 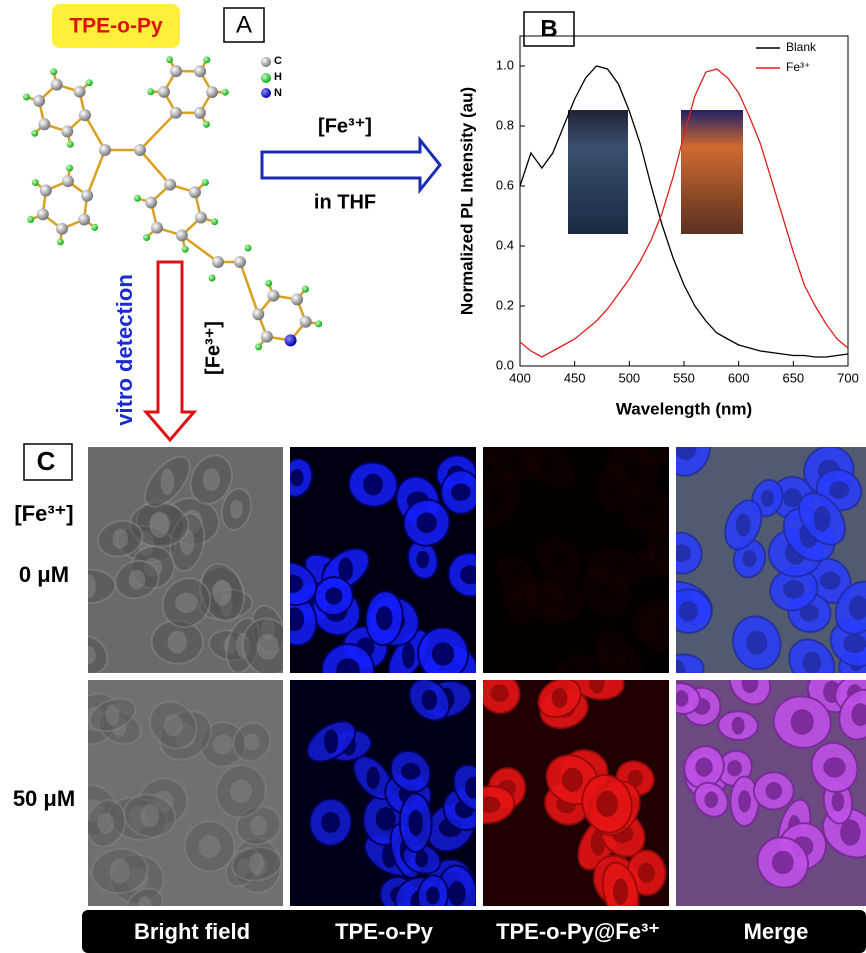 What do you see at coordinates (684, 408) in the screenshot?
I see `x-axis-label: Wavelength (nm)` at bounding box center [684, 408].